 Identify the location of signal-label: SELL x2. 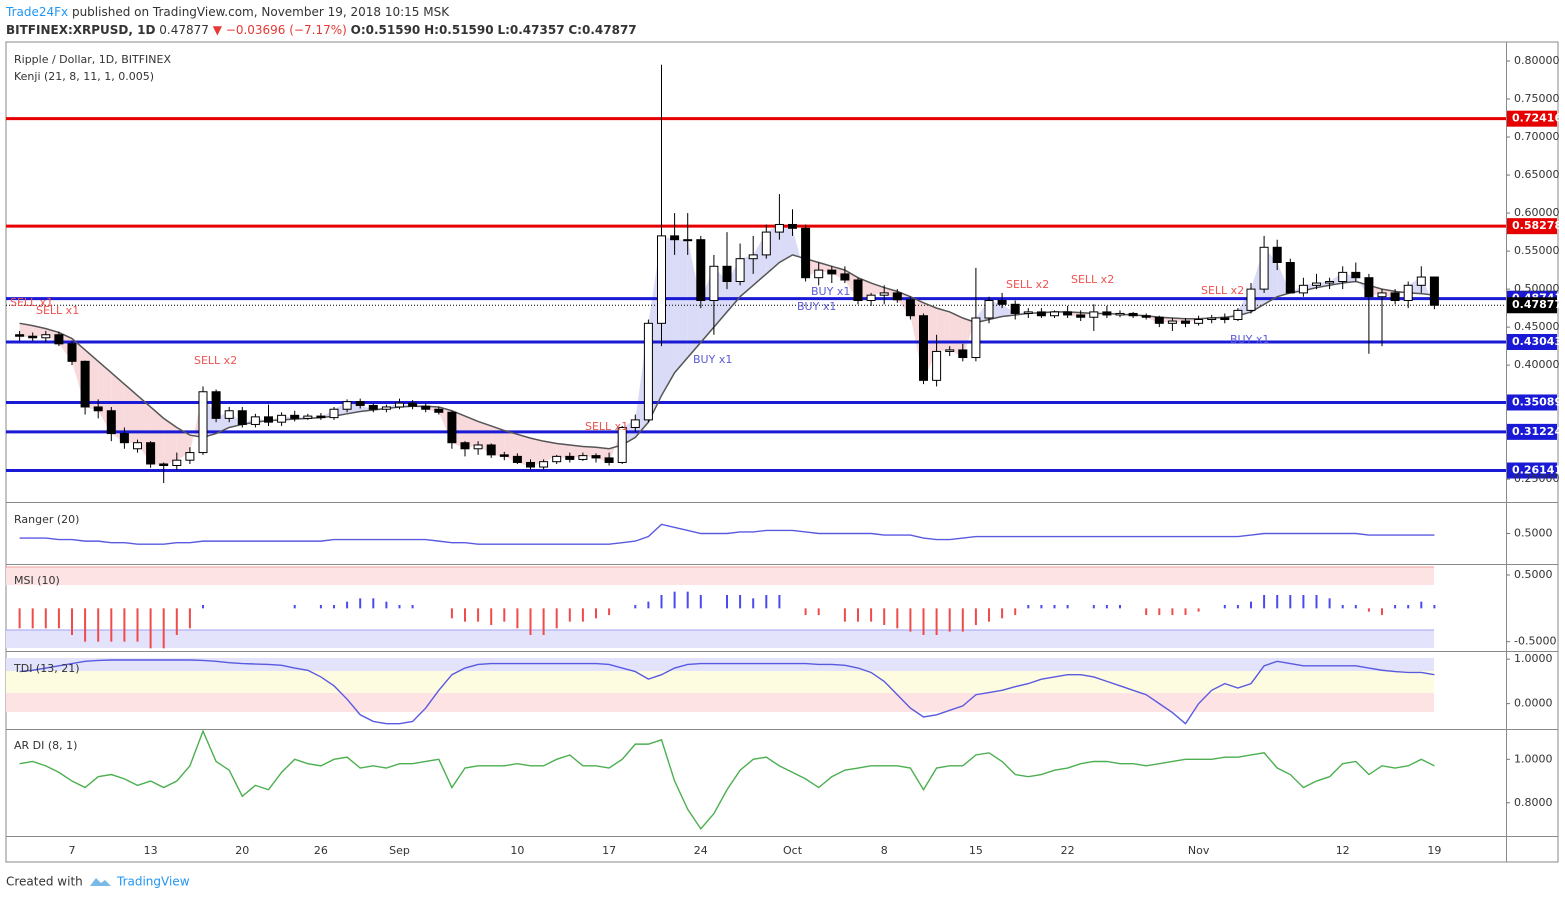
(1027, 284).